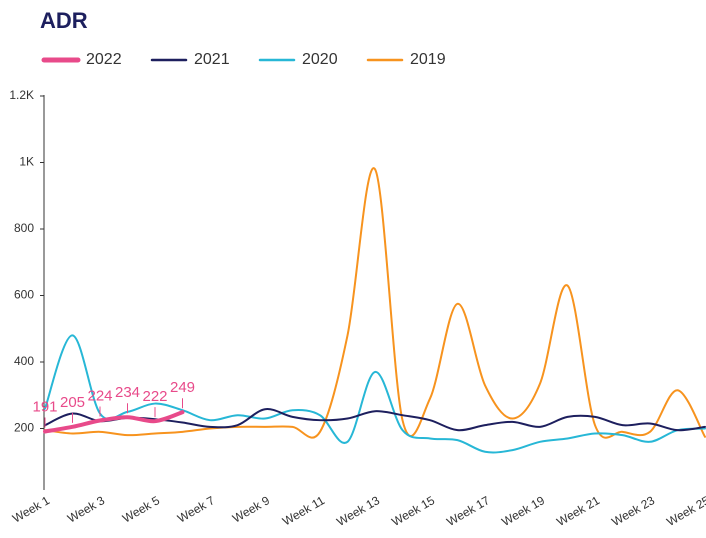  I want to click on x-tick-label: Week 15, so click(413, 511).